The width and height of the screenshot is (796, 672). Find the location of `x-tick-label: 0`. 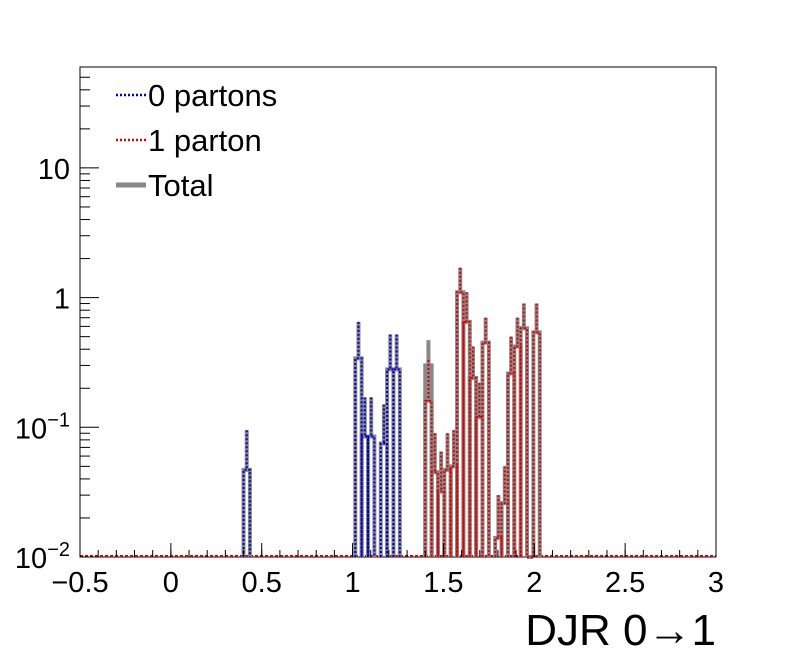

x-tick-label: 0 is located at coordinates (171, 583).